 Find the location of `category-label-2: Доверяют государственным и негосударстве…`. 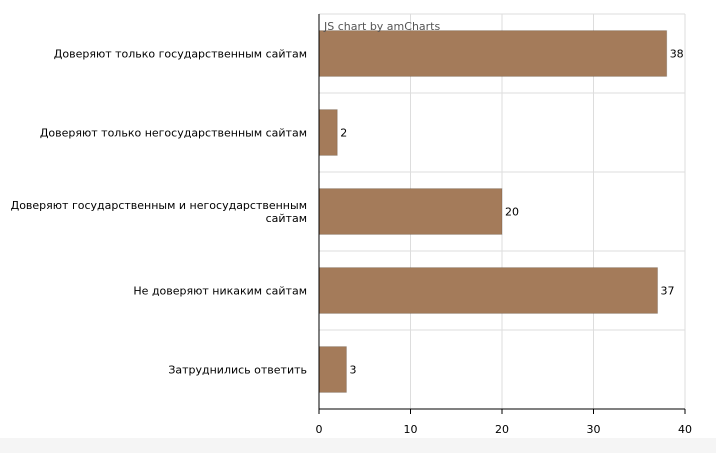

category-label-2: Доверяют государственным и негосударстве… is located at coordinates (159, 212).